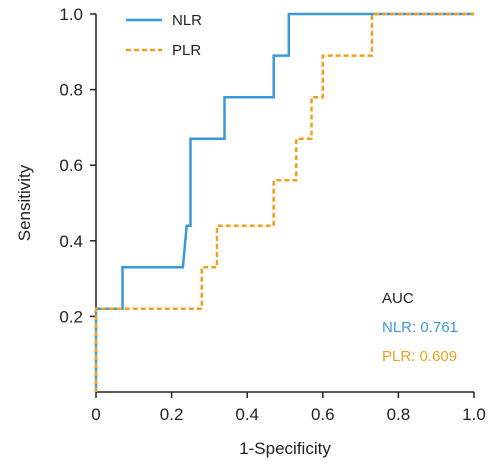 The width and height of the screenshot is (488, 464). I want to click on auc-line-nlr: NLR: 0.761, so click(420, 327).